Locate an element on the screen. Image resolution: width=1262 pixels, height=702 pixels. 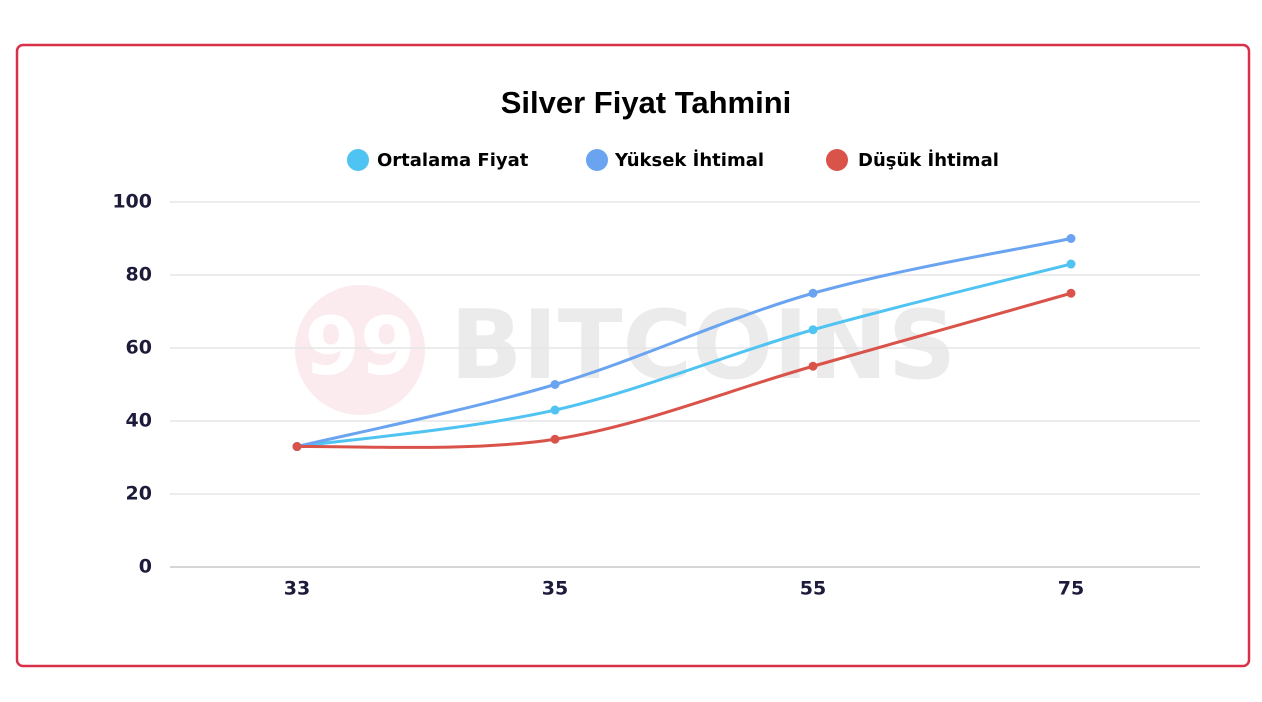
y-tick-label: 80 is located at coordinates (139, 275).